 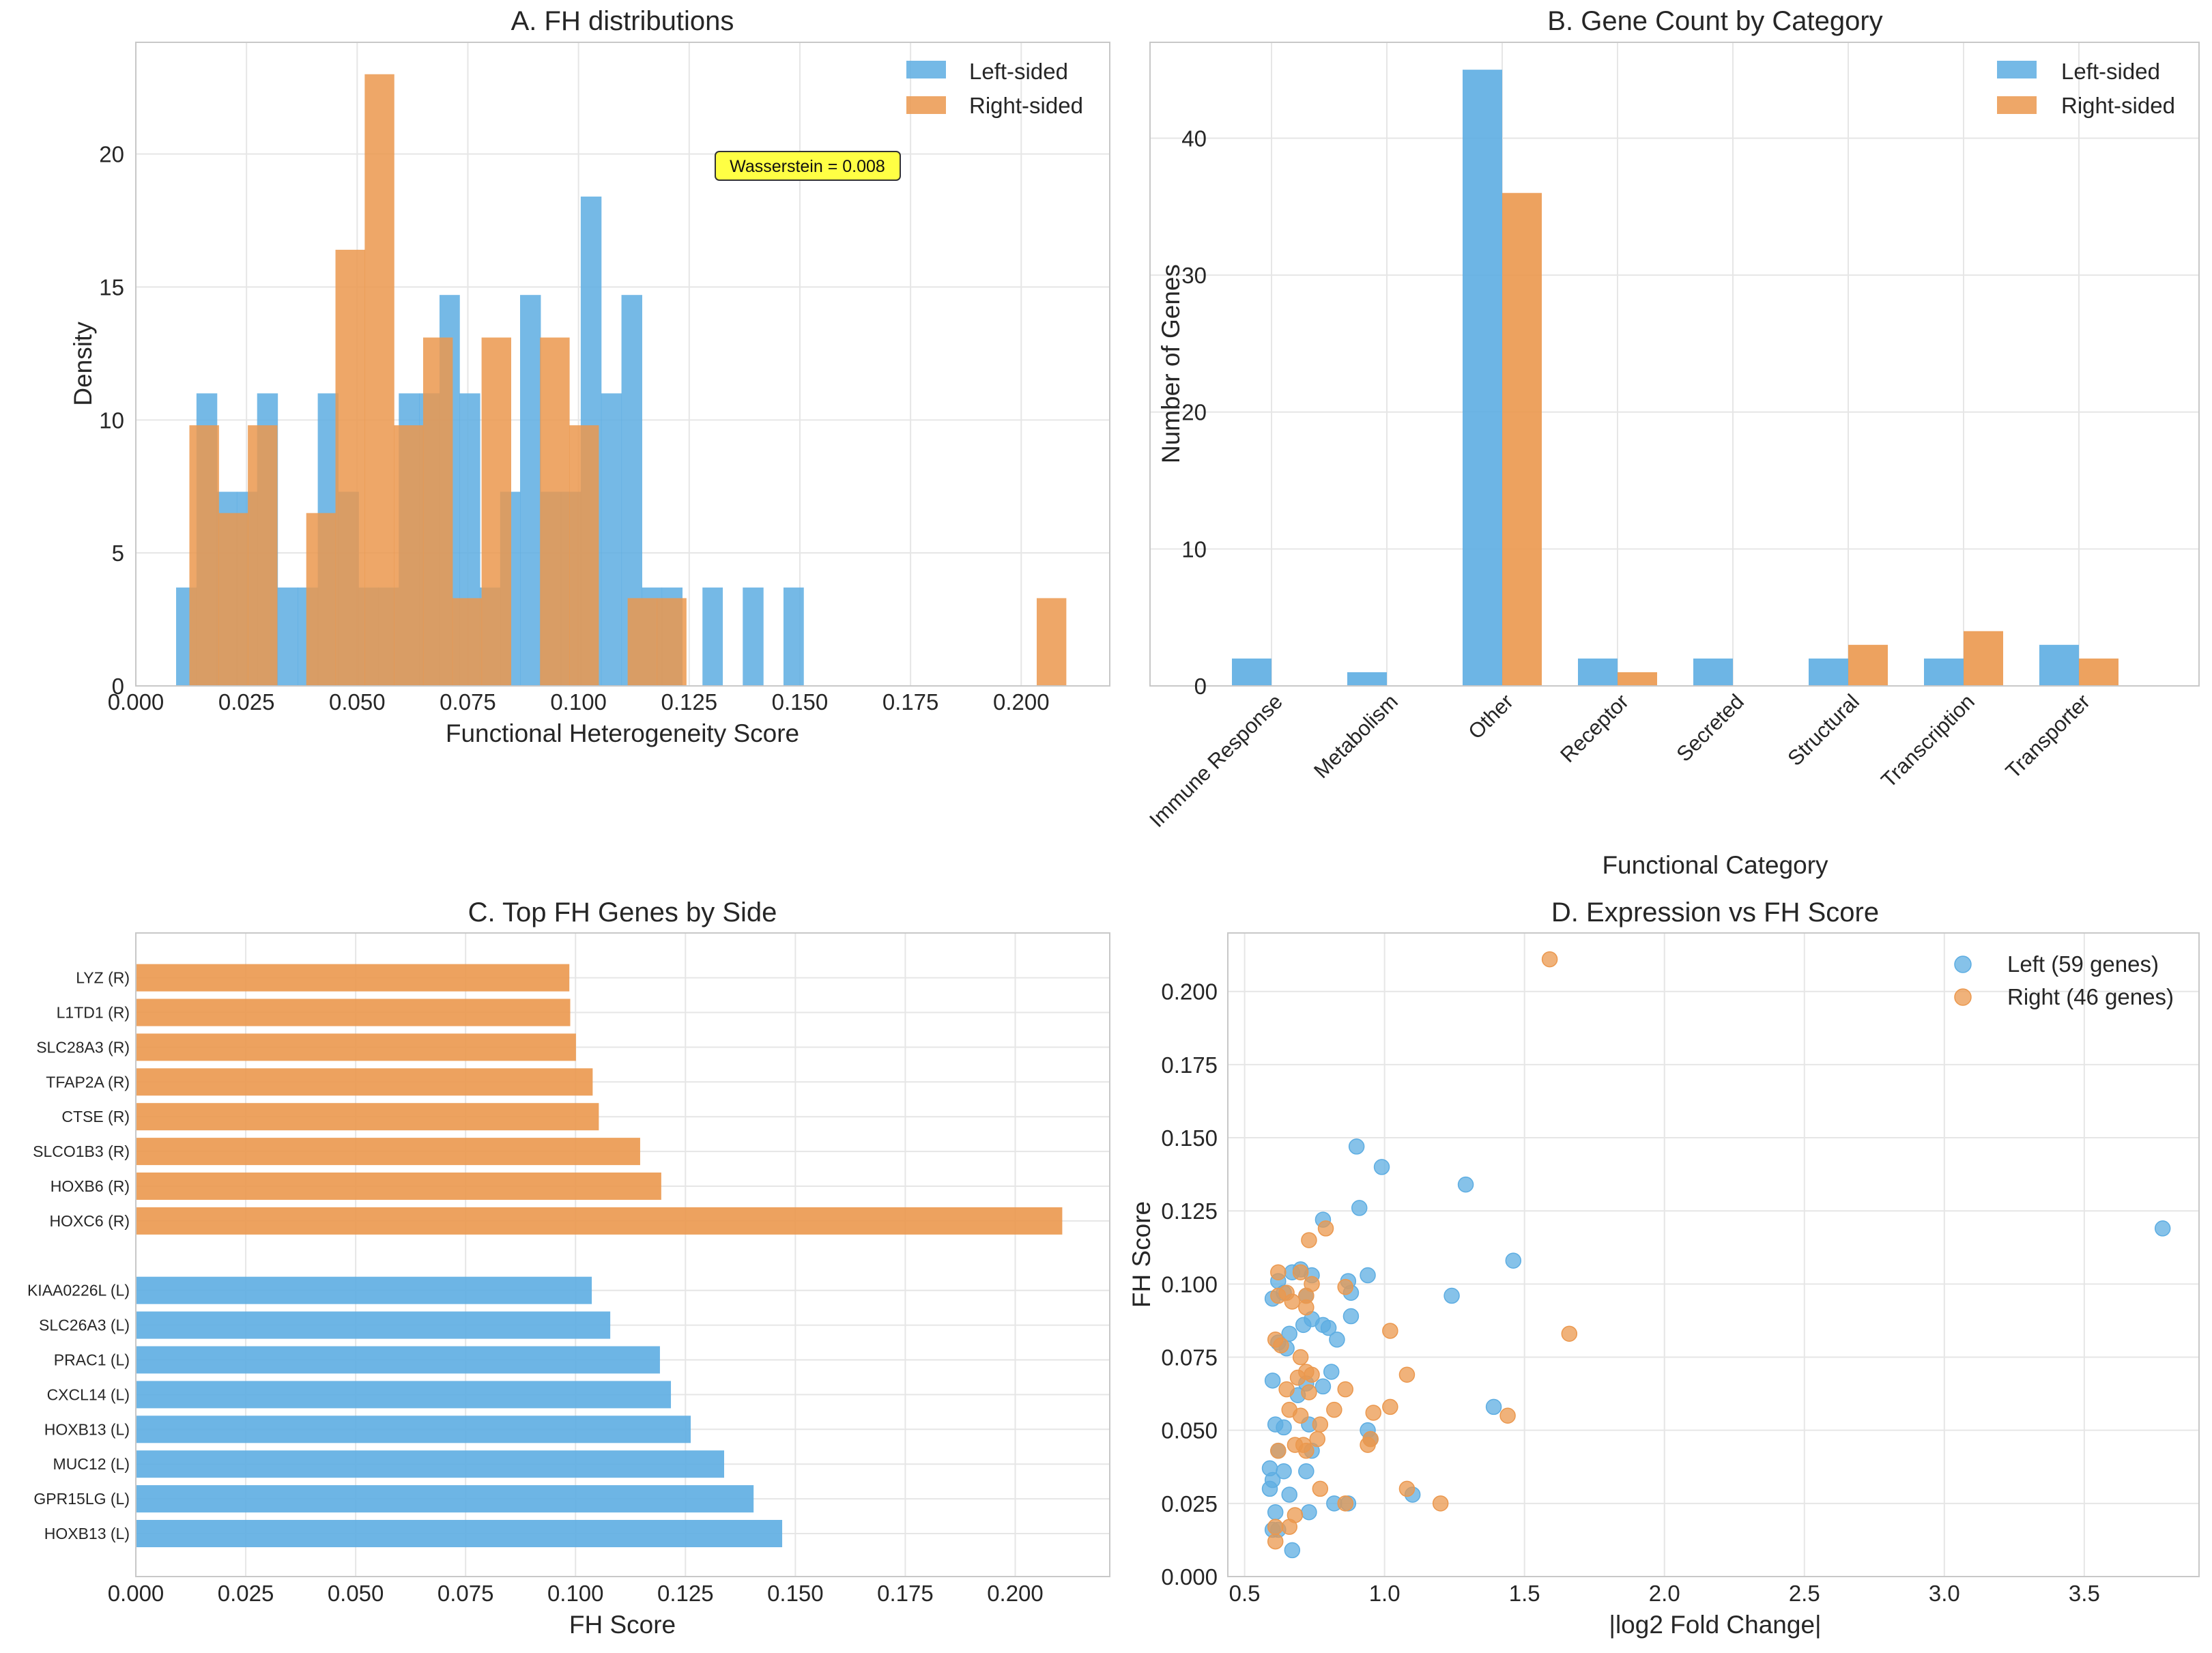 What do you see at coordinates (112, 420) in the screenshot?
I see `y-tick-label: 10` at bounding box center [112, 420].